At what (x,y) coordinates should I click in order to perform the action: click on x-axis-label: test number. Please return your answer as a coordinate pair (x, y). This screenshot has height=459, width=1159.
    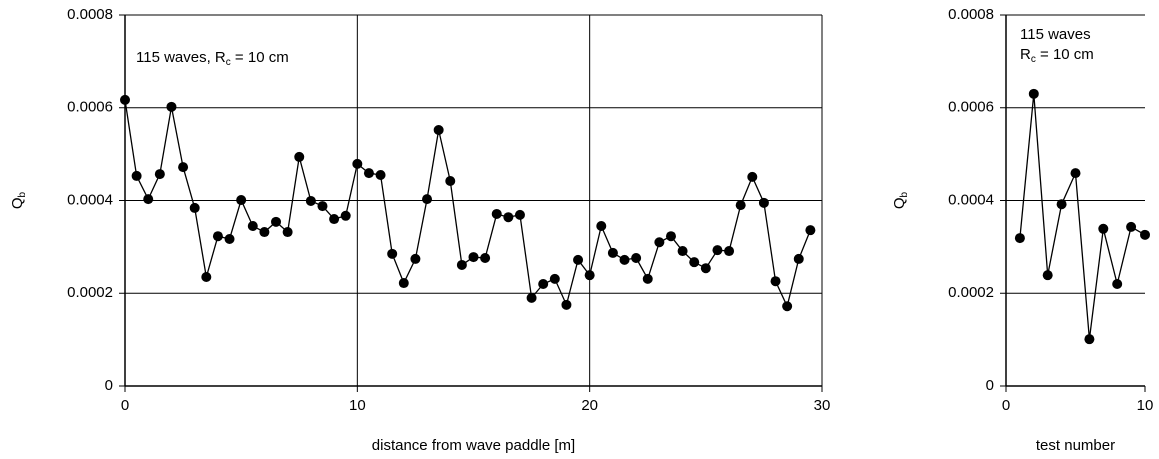
    Looking at the image, I should click on (1075, 445).